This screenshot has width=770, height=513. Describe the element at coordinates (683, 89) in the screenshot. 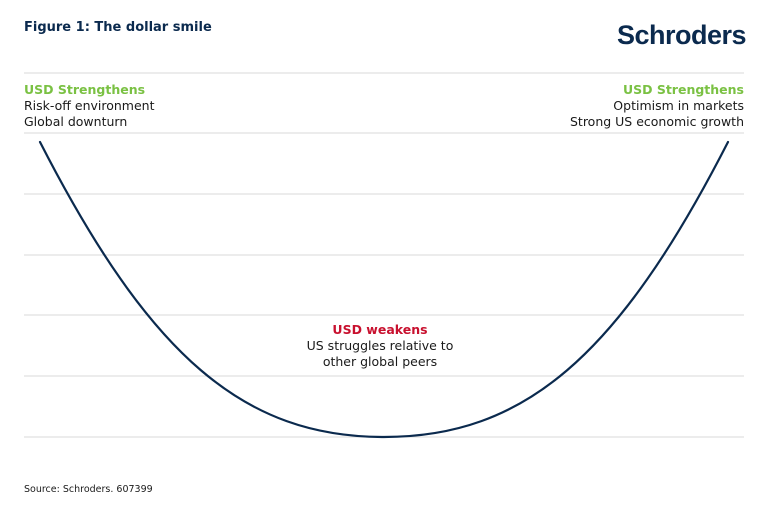

I see `right-annotation-heading: USD Strengthens` at that location.